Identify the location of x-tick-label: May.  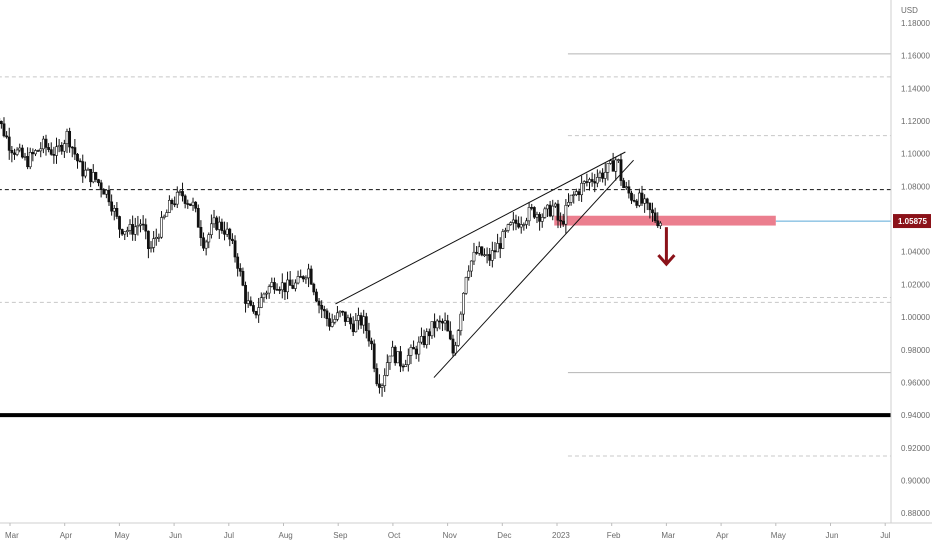
(121, 535).